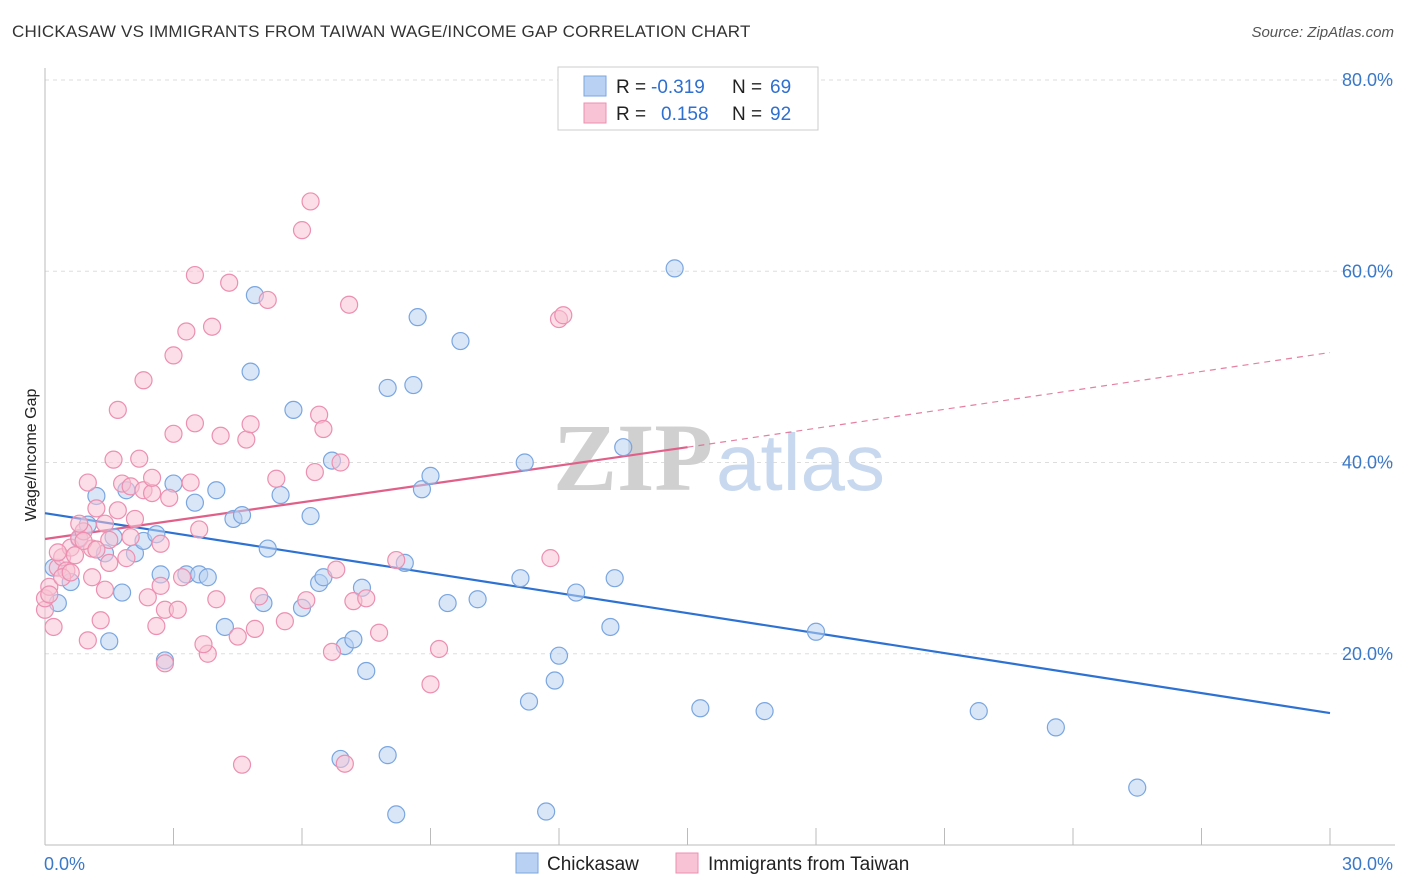  I want to click on legend-blue-swatch, so click(527, 863).